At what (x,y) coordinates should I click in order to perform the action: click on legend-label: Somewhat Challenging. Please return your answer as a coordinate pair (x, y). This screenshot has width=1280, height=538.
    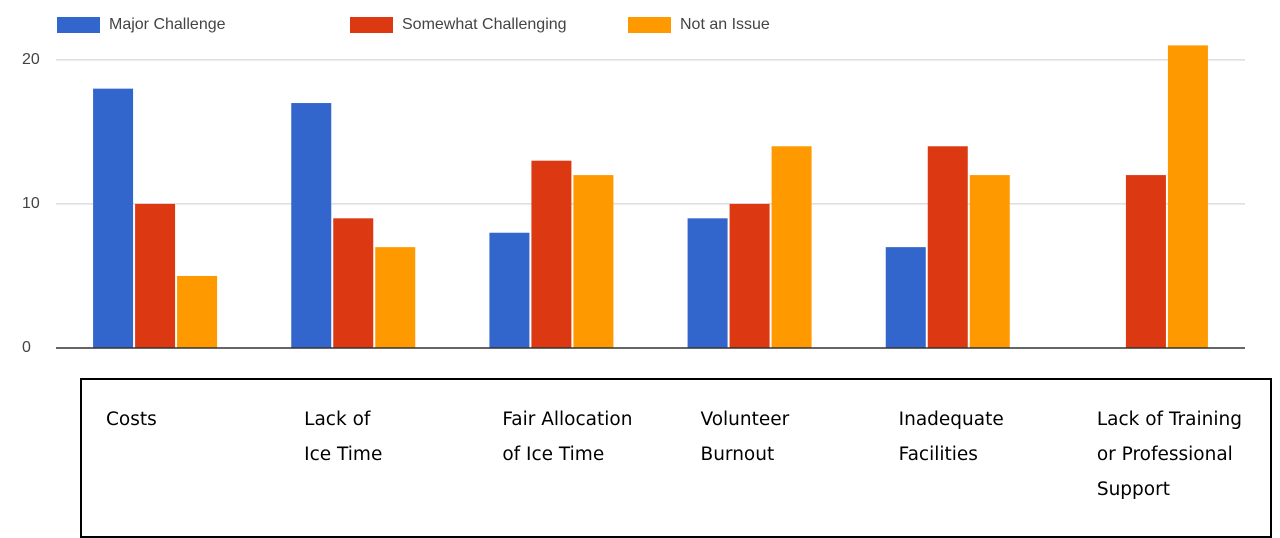
    Looking at the image, I should click on (484, 24).